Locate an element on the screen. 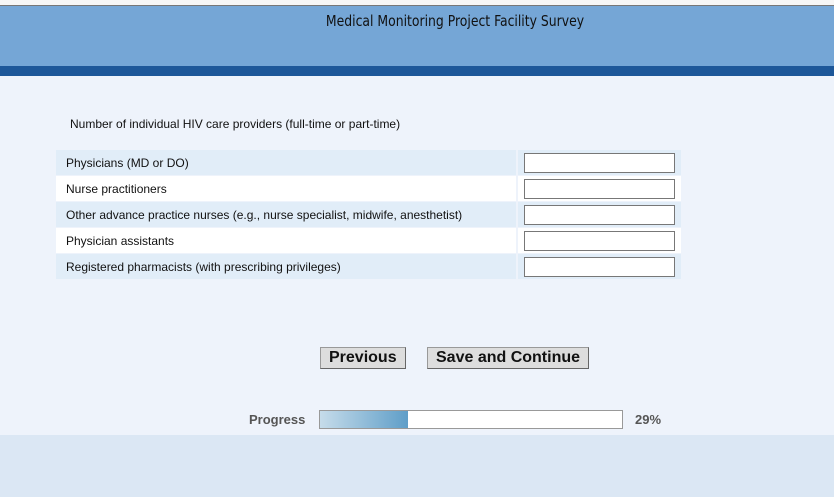  table-row: Physicians (MD or DO) is located at coordinates (368, 162).